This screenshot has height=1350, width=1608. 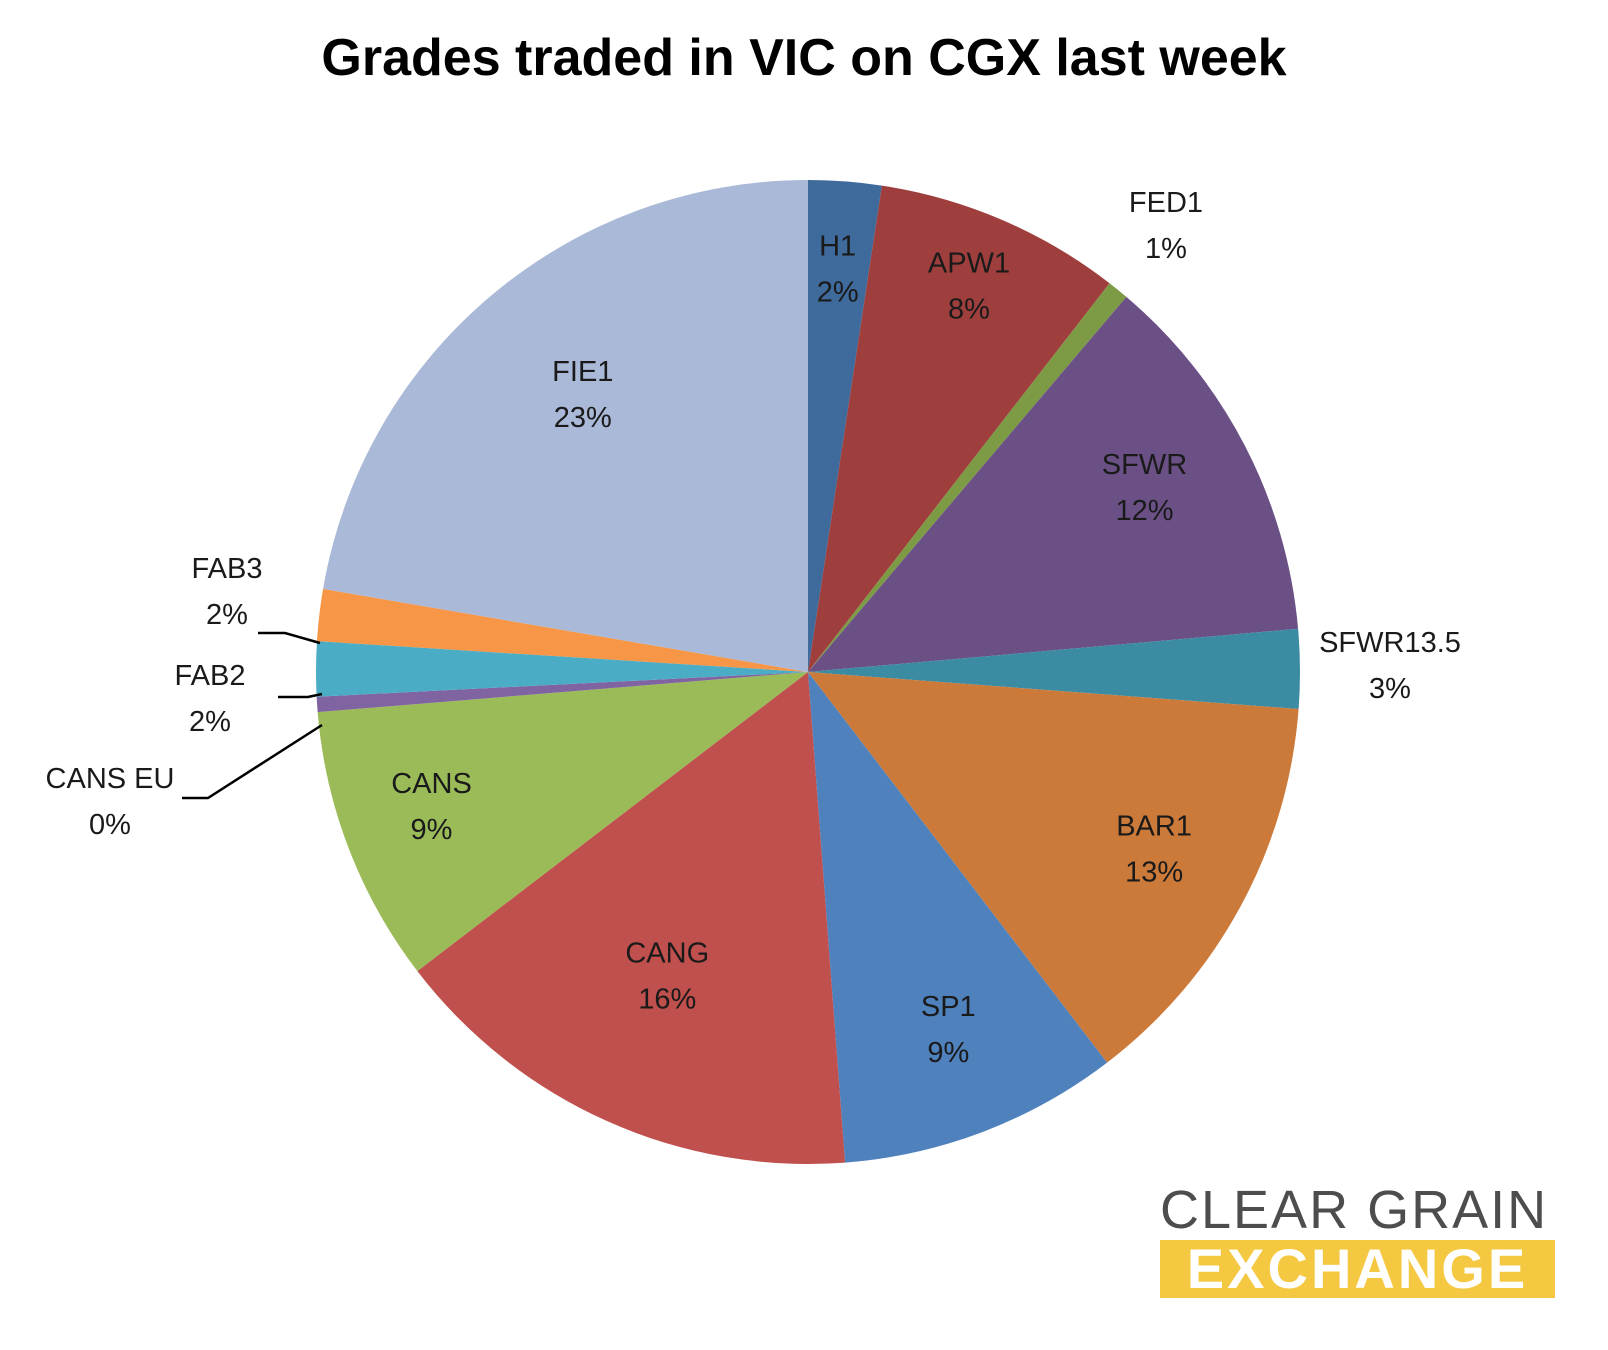 I want to click on slice-percent-sfwr: 12%, so click(x=1144, y=511).